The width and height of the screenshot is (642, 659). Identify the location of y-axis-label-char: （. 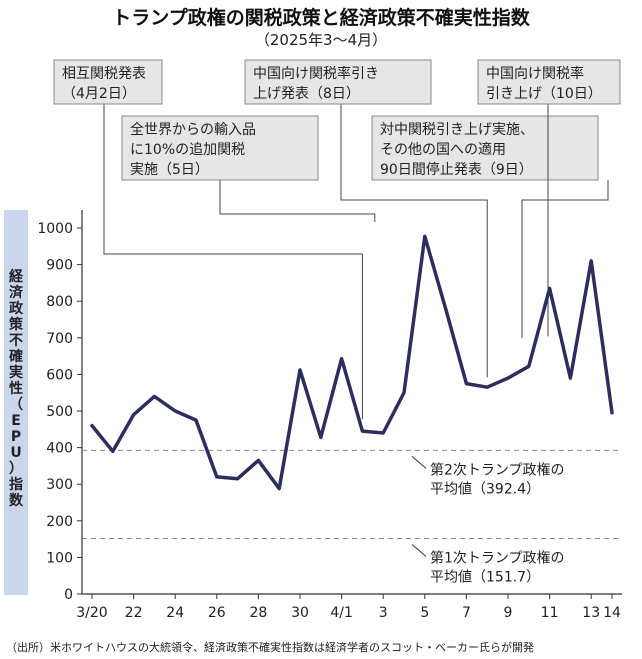
(16, 405).